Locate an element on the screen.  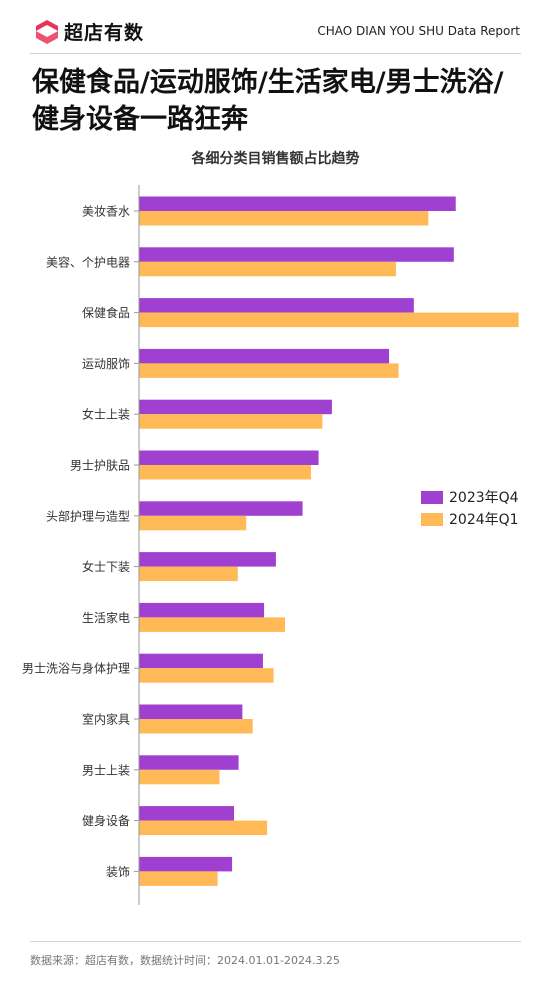
brand-name: 超店有数 is located at coordinates (104, 33).